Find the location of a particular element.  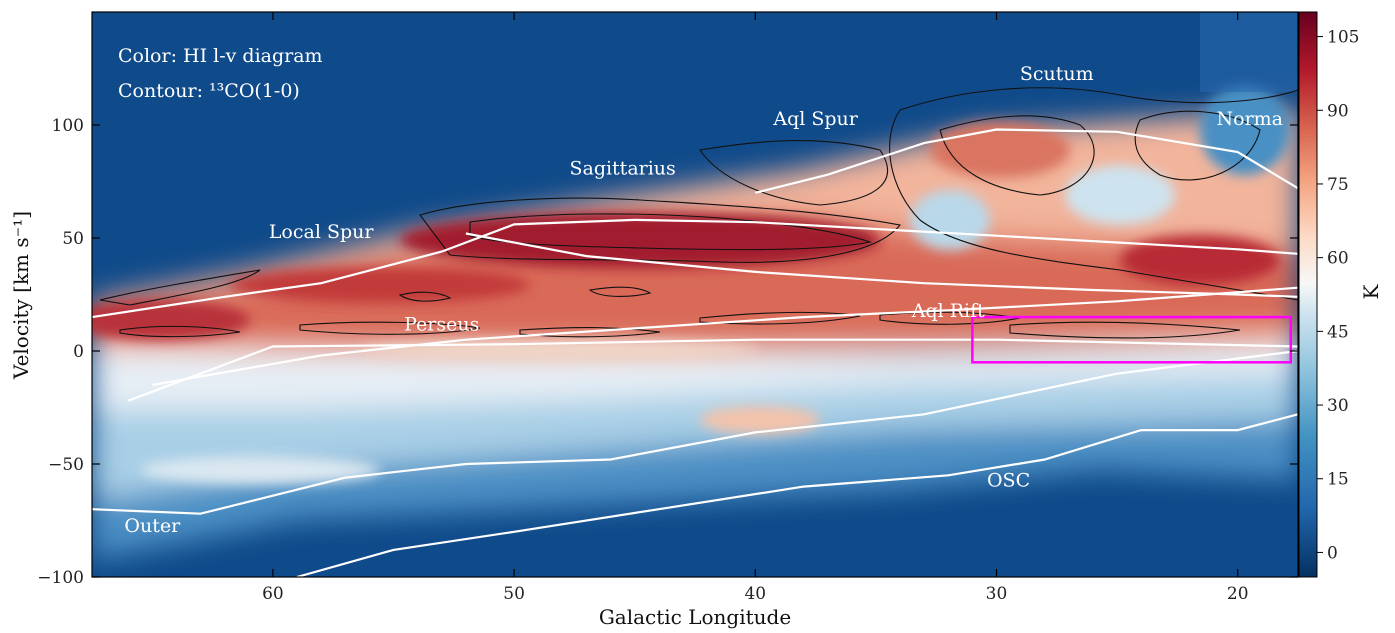

y-tick-label: 50 is located at coordinates (73, 239).